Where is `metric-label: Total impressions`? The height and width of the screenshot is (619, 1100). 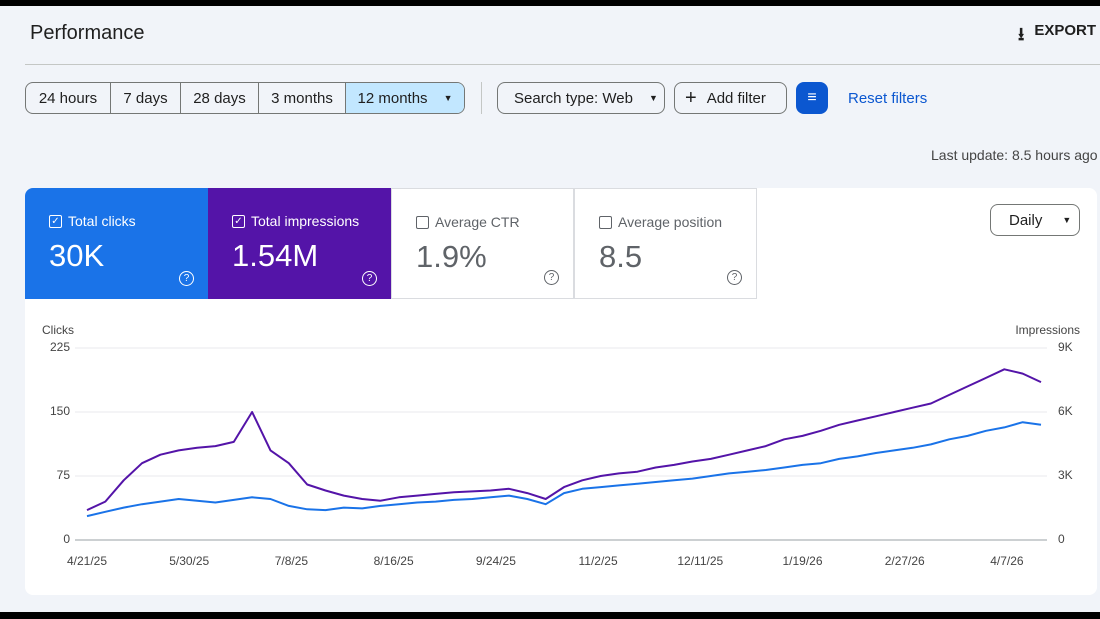 metric-label: Total impressions is located at coordinates (305, 221).